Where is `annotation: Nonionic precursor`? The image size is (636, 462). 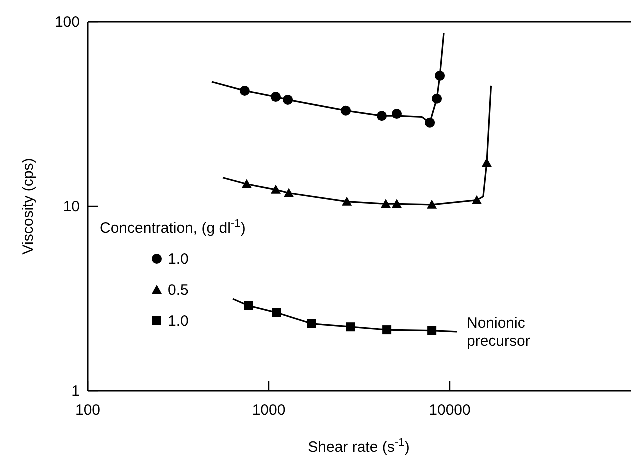
annotation: Nonionic precursor is located at coordinates (498, 332).